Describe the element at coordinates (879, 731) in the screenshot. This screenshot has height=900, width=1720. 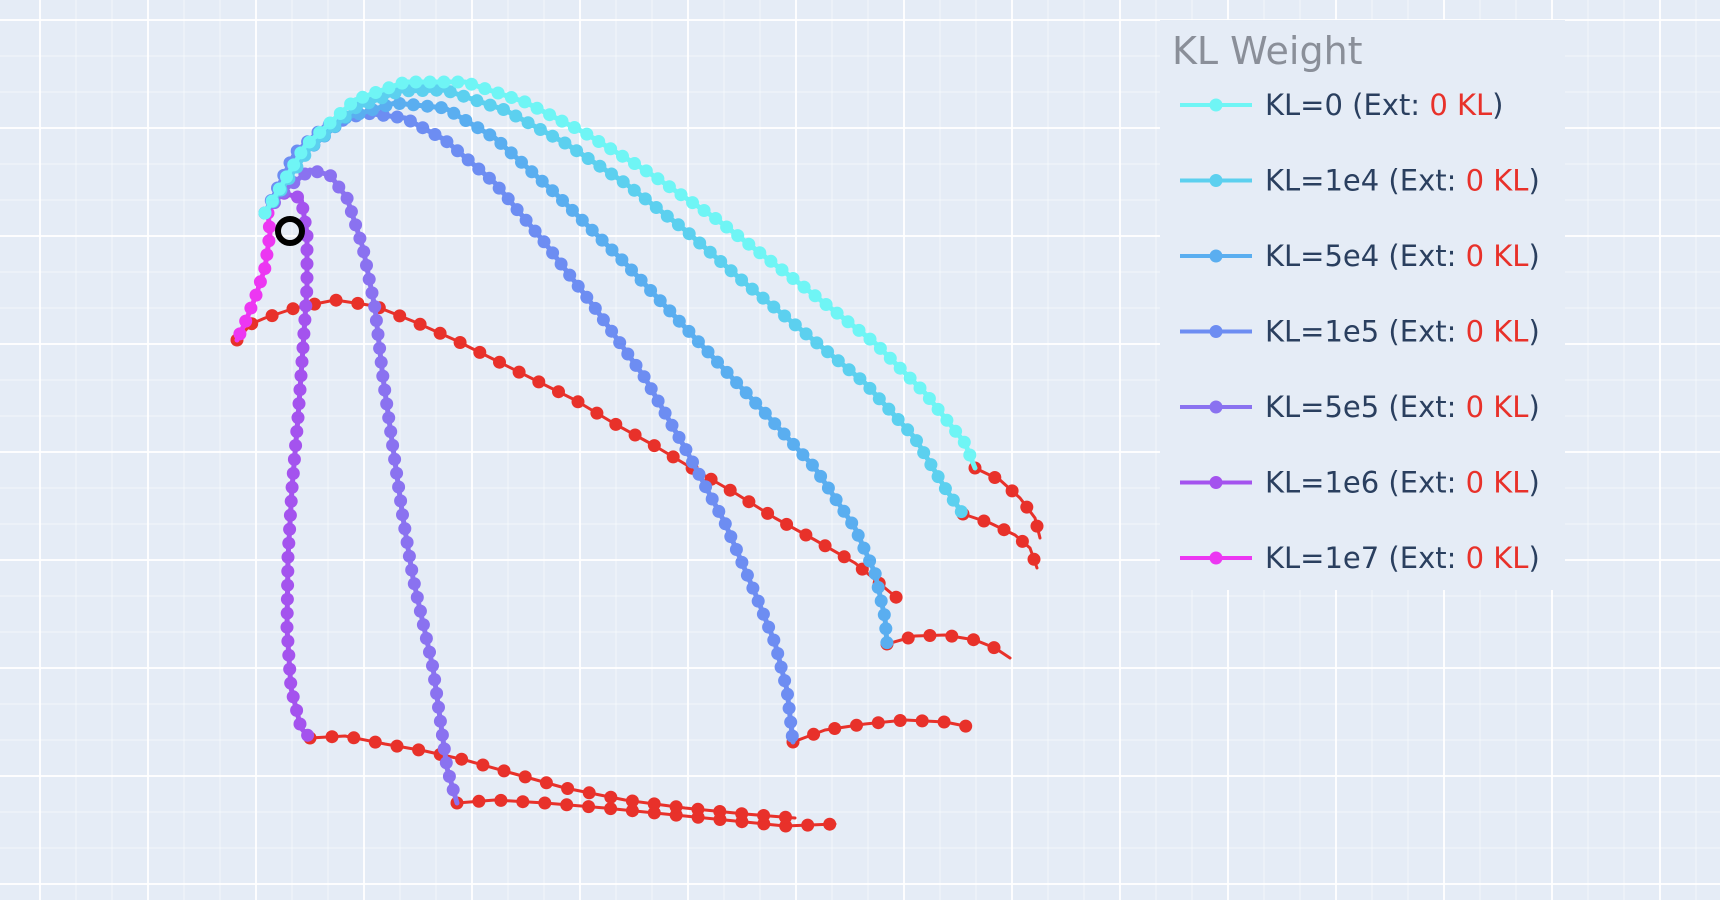
I see `series-3-extension` at that location.